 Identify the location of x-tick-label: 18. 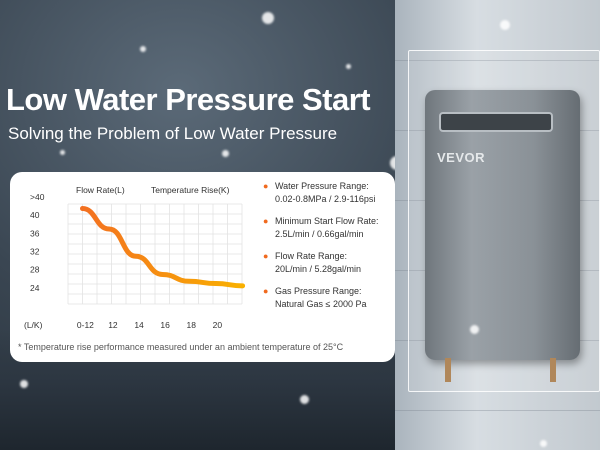
(192, 325).